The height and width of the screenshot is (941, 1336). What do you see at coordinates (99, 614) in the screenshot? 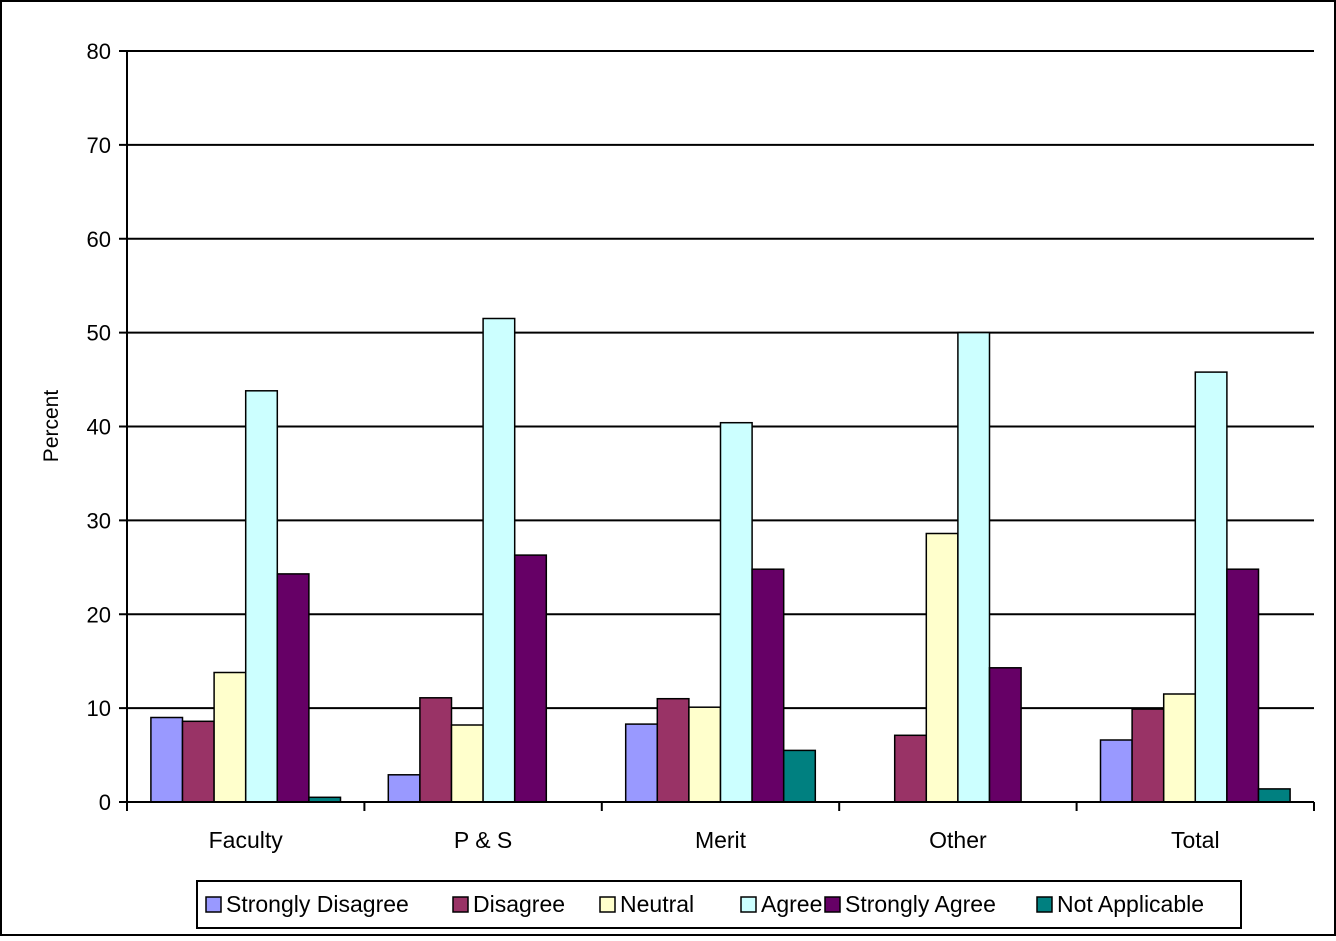
I see `y-tick-label: 20` at bounding box center [99, 614].